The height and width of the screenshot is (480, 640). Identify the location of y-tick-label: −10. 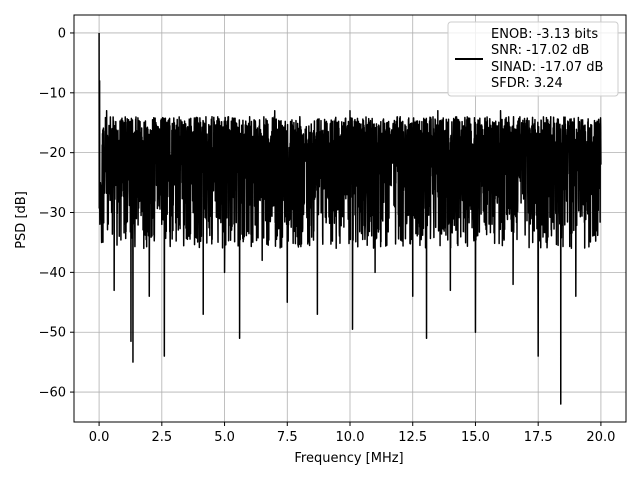
(52, 93).